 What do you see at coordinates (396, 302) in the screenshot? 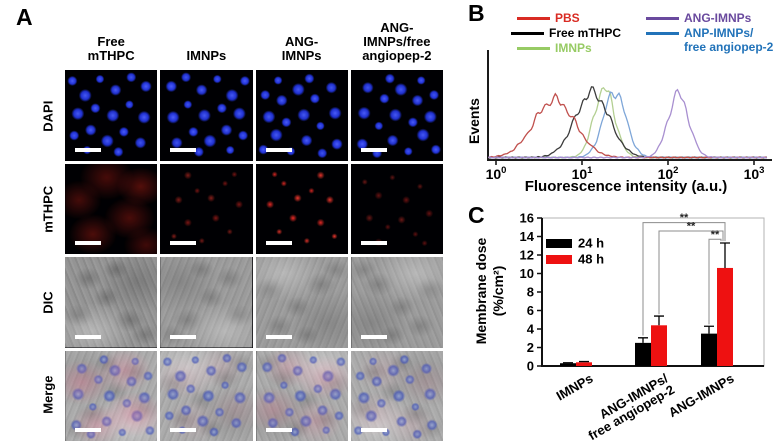
I see `micrograph-dic-col4` at bounding box center [396, 302].